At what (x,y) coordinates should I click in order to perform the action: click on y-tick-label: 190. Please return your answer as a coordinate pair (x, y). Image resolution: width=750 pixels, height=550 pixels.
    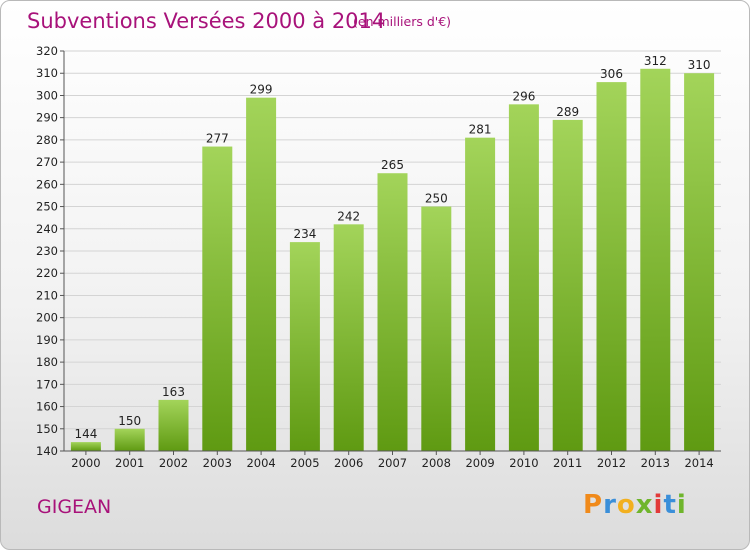
    Looking at the image, I should click on (47, 340).